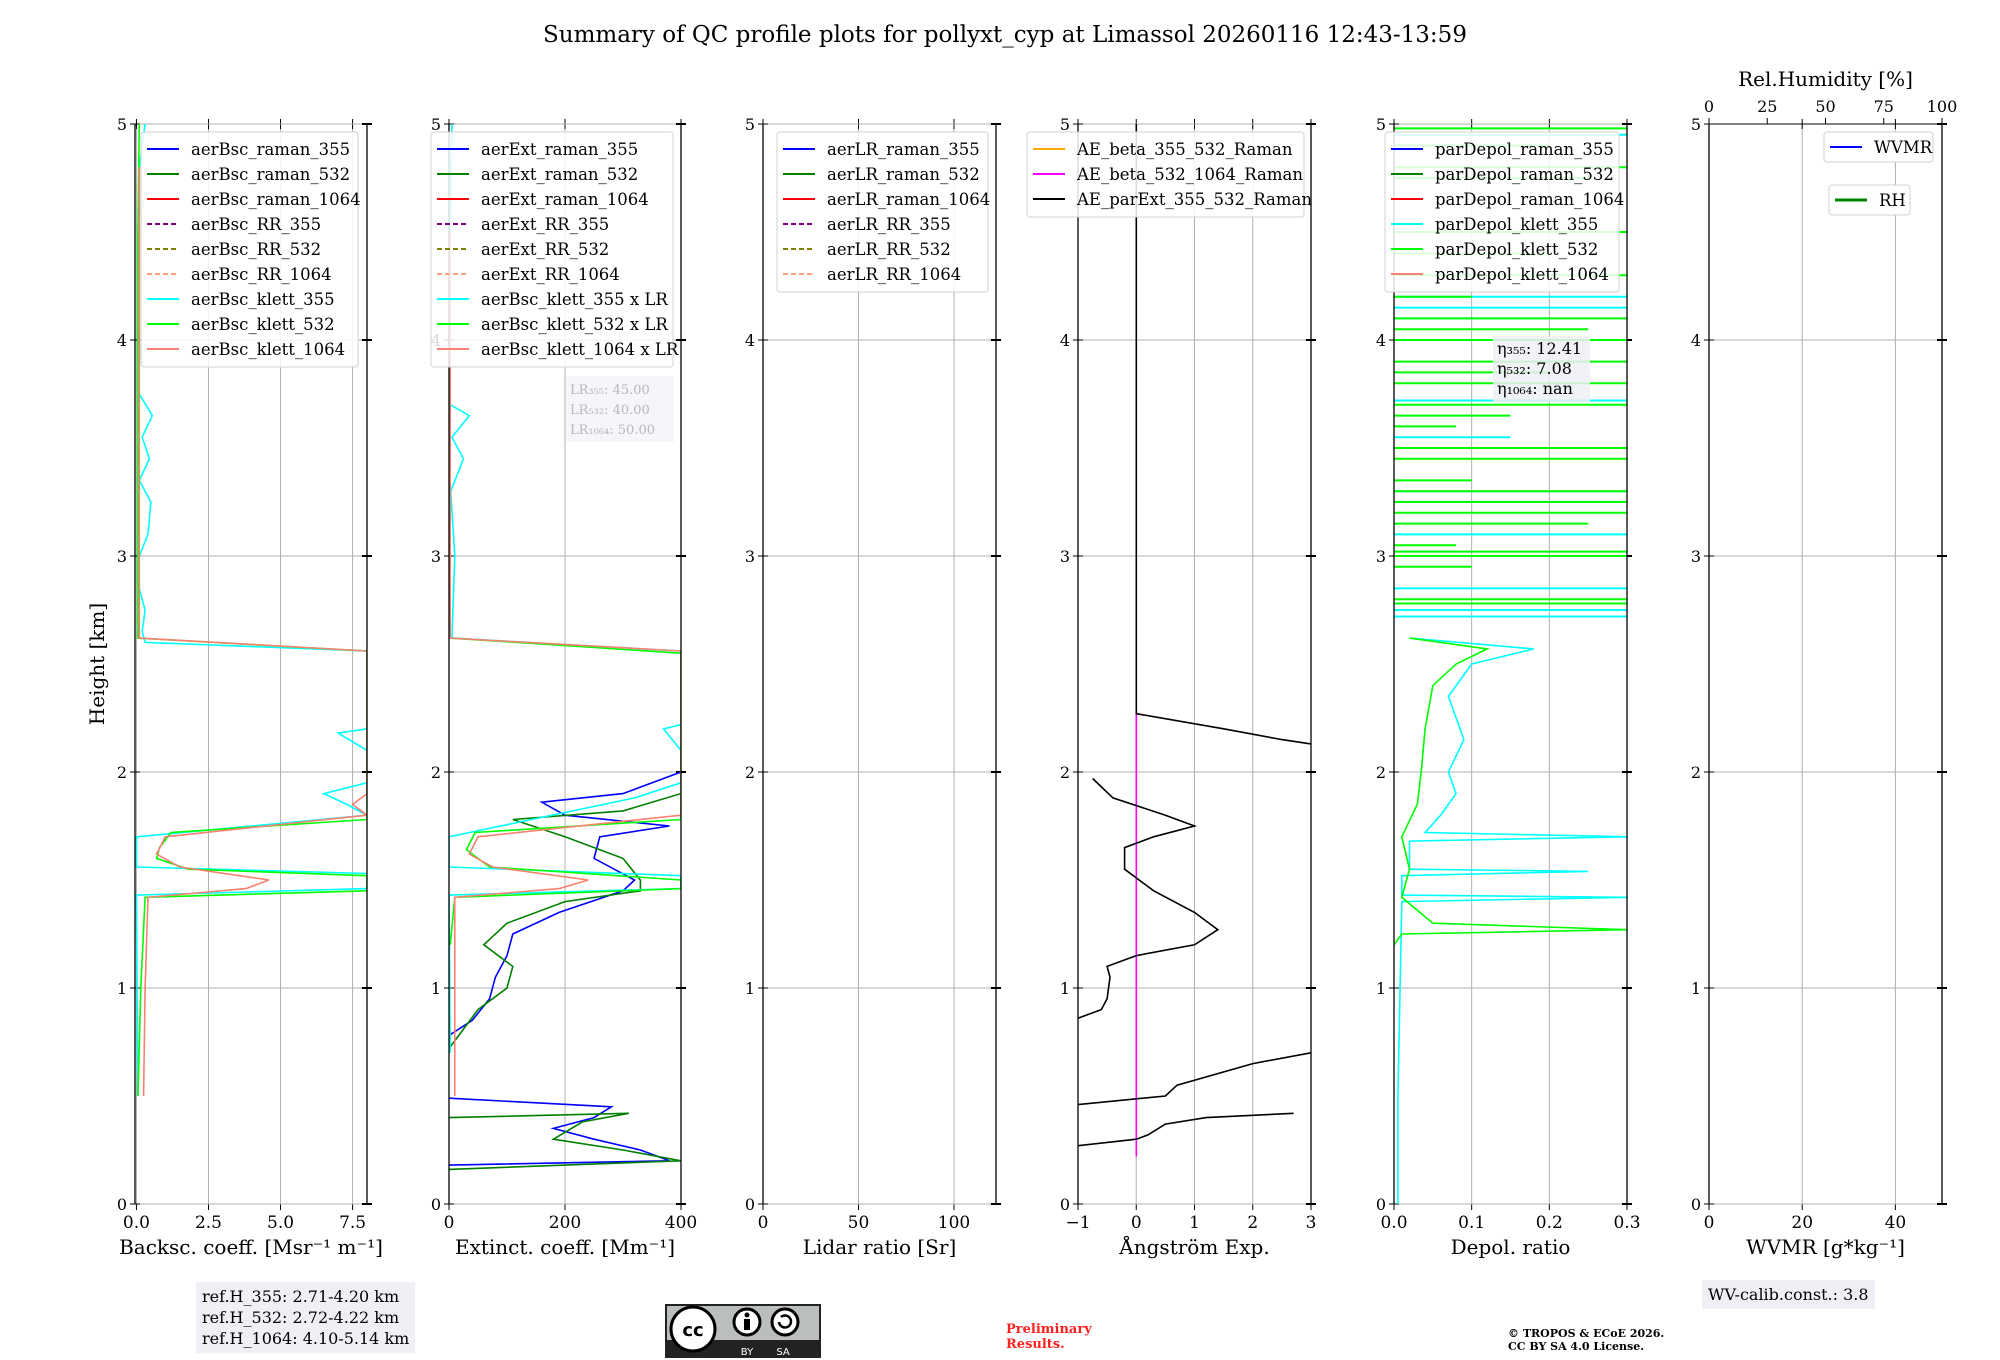  What do you see at coordinates (1471, 1223) in the screenshot?
I see `x-tick-label: 0.1` at bounding box center [1471, 1223].